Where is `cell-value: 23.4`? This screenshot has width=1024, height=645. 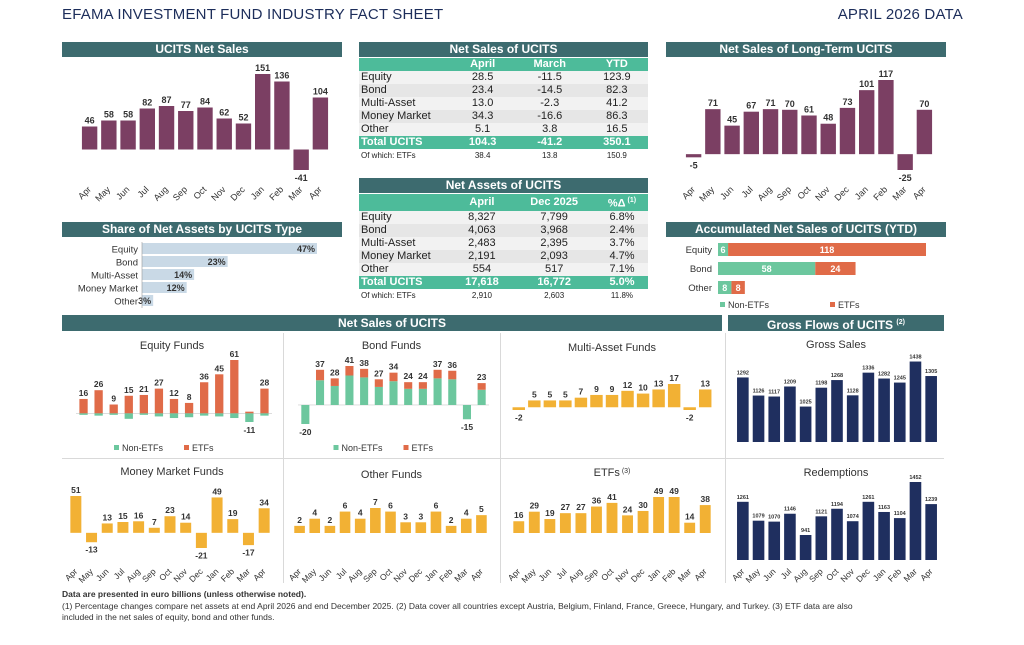 cell-value: 23.4 is located at coordinates (482, 90).